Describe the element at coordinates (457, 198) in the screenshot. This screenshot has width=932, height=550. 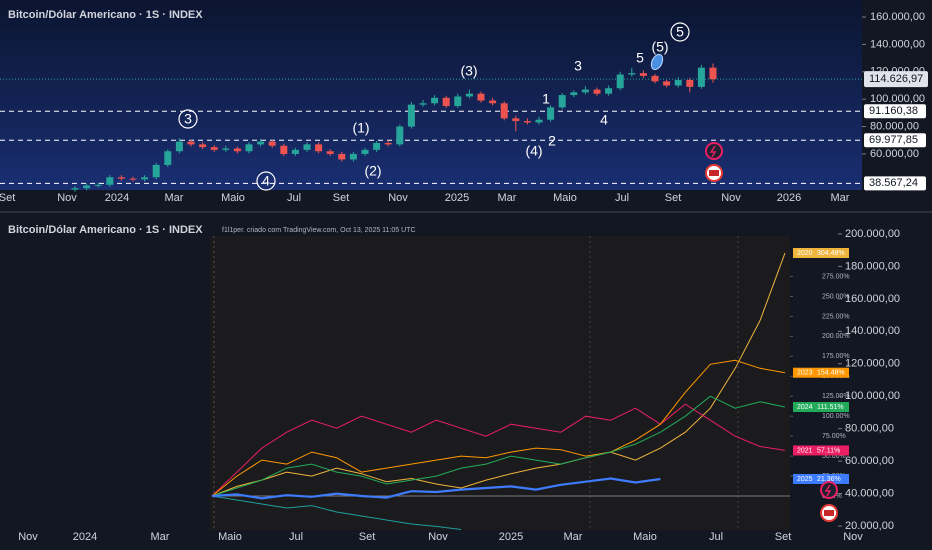
I see `x-tick-label: 2025` at that location.